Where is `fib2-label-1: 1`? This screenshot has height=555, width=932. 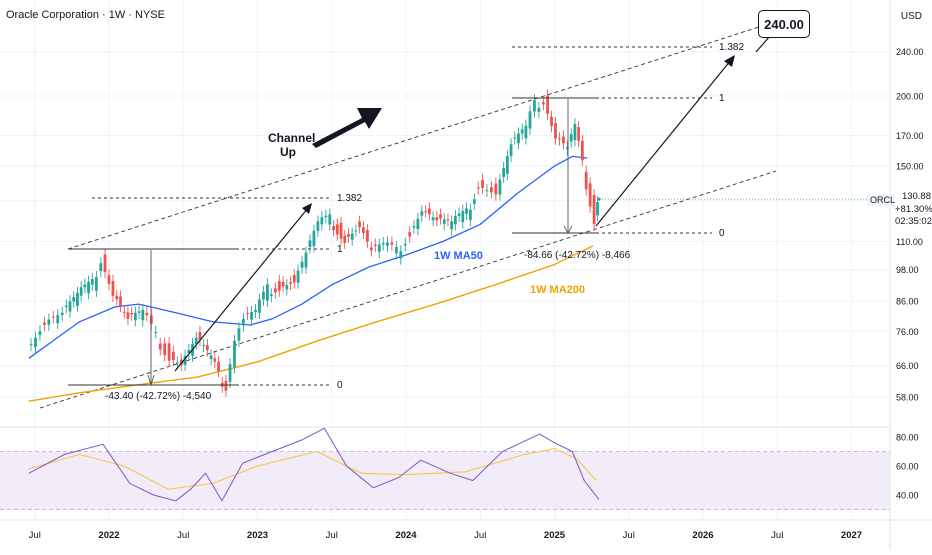
fib2-label-1: 1 is located at coordinates (722, 98).